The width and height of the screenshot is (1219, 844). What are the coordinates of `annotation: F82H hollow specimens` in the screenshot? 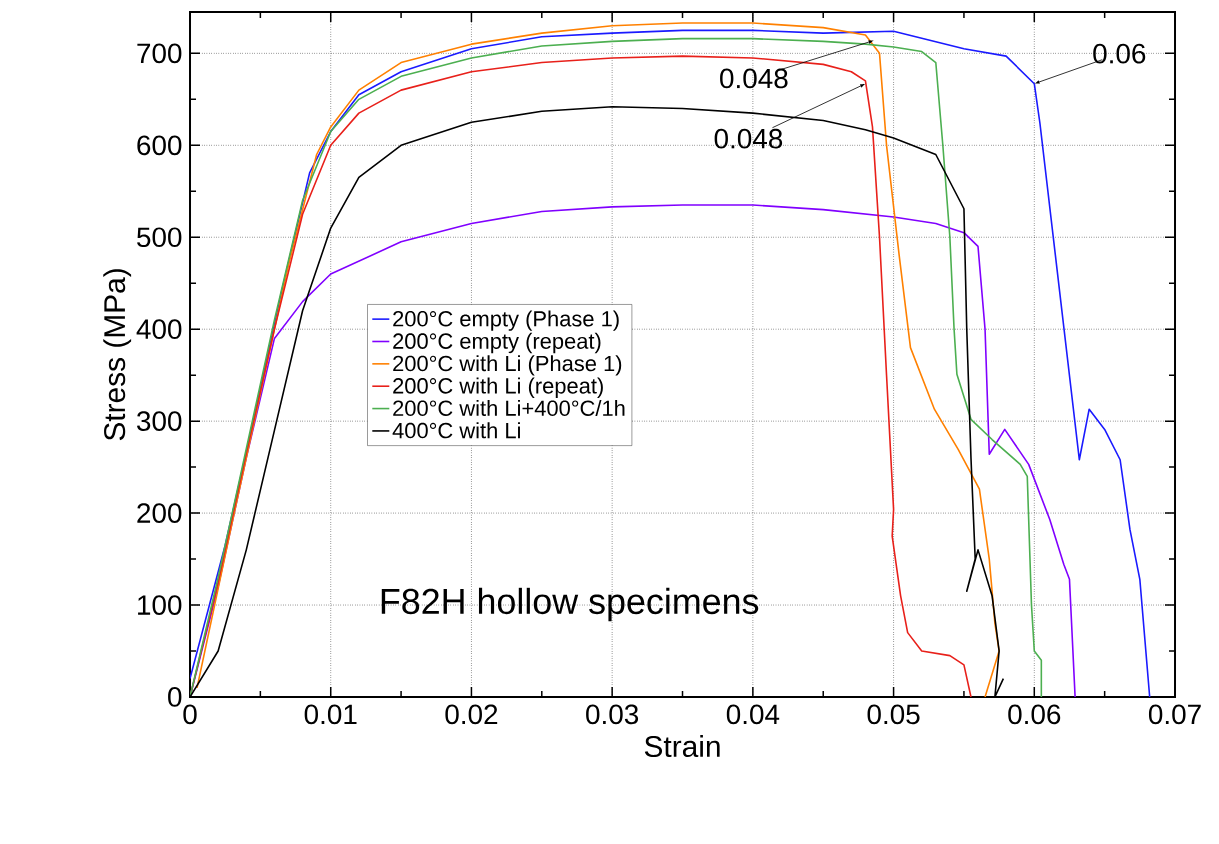 It's located at (570, 604).